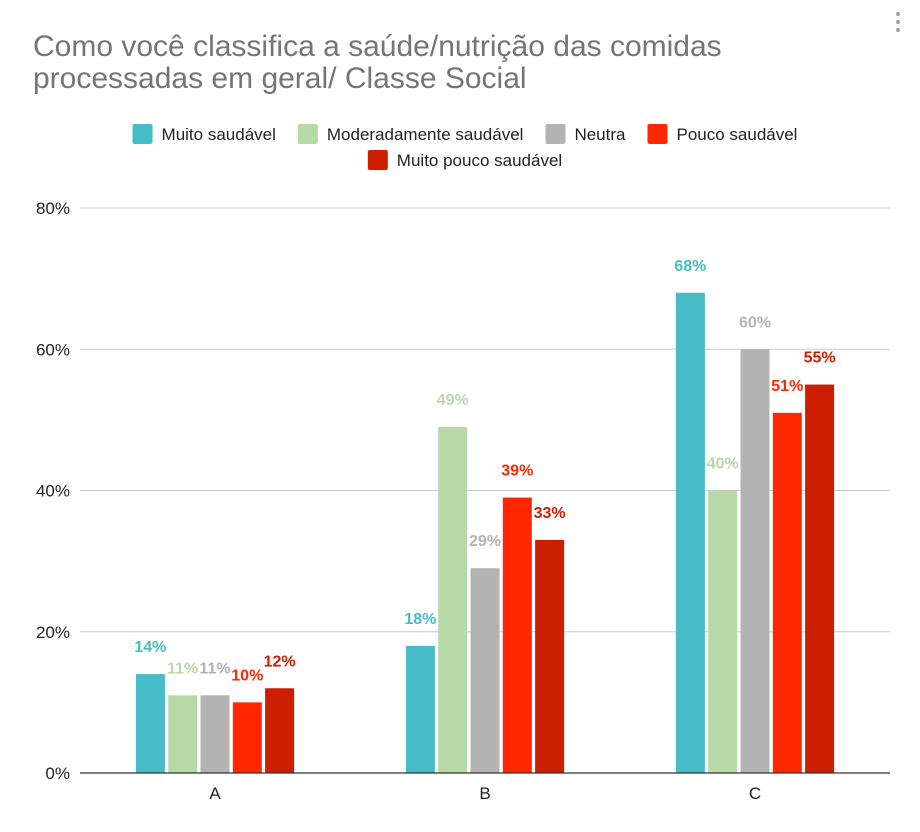  Describe the element at coordinates (736, 134) in the screenshot. I see `legend-label: Pouco saudável` at that location.